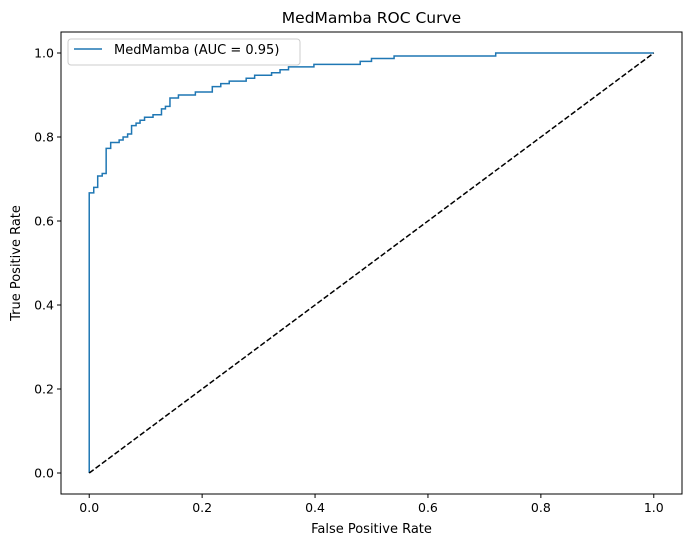 The width and height of the screenshot is (691, 547). Describe the element at coordinates (44, 389) in the screenshot. I see `y-tick-label: 0.2` at that location.